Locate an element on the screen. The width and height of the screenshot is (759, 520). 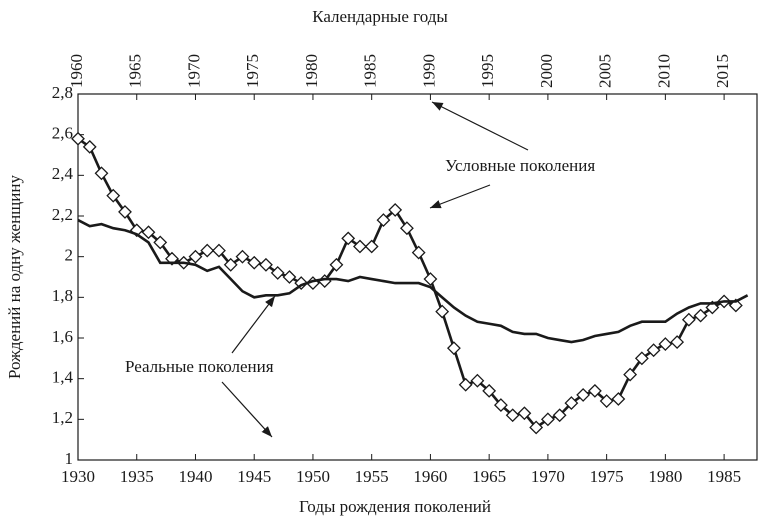
x-axis-title: Годы рождения поколений is located at coordinates (395, 506).